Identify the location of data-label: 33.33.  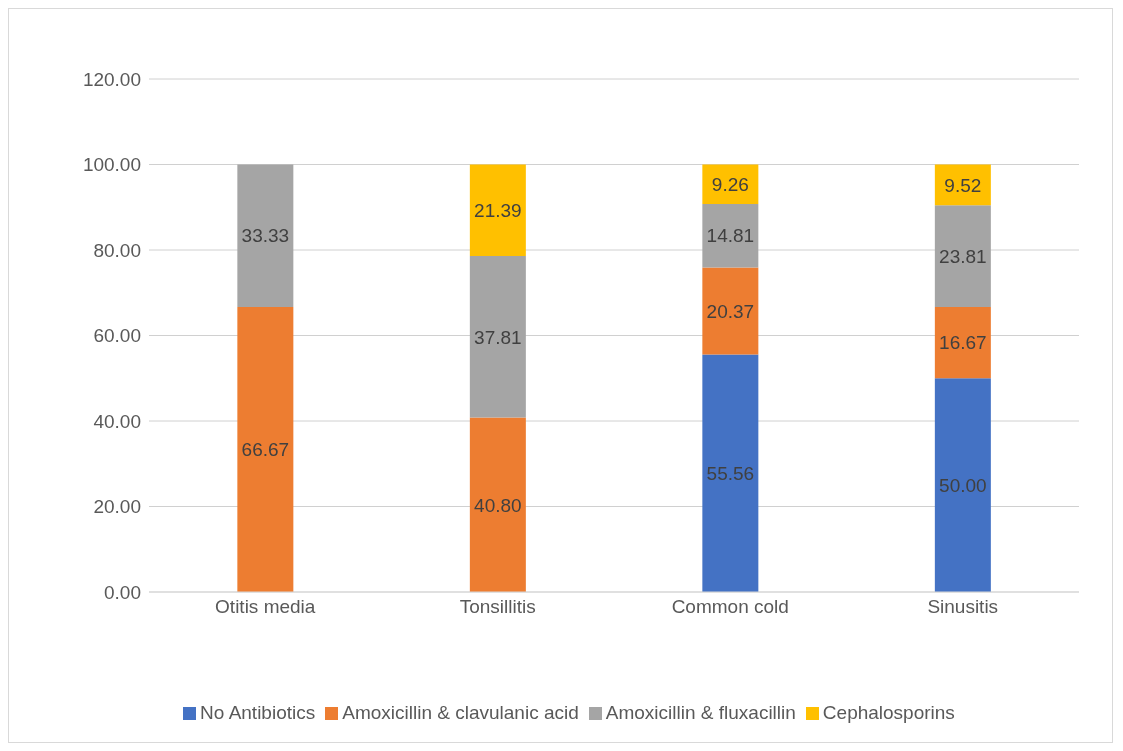
(265, 236).